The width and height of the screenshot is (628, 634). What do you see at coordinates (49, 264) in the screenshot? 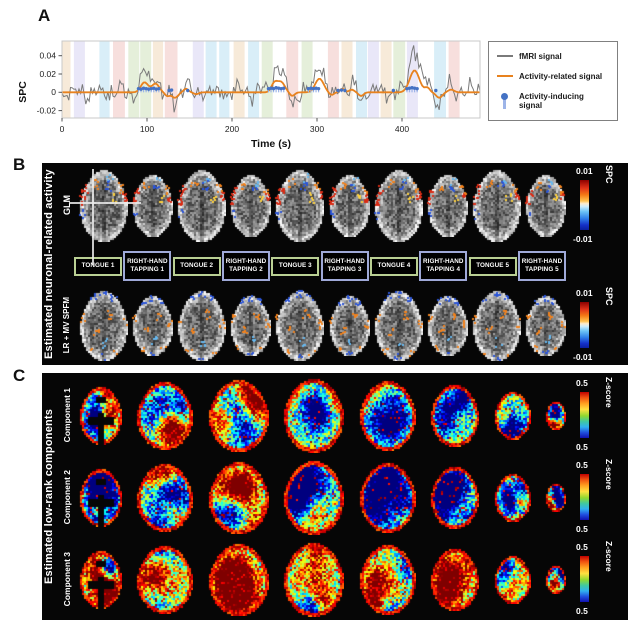
I see `panel-b-side-label: Estimated neuronal-related activity` at bounding box center [49, 264].